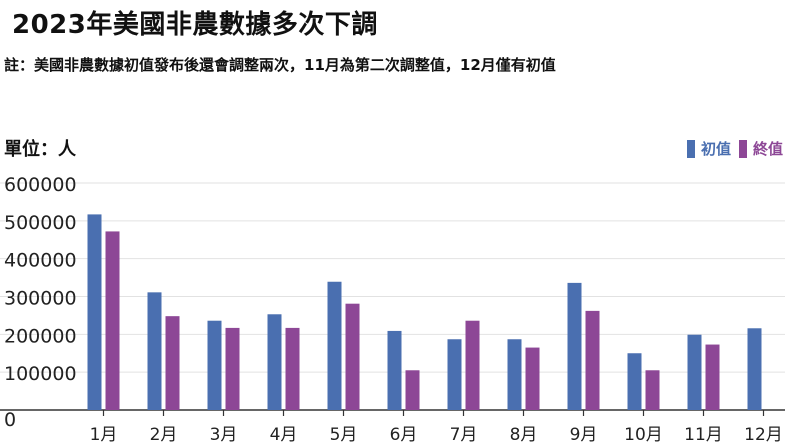 Image resolution: width=803 pixels, height=447 pixels. I want to click on legend-swatch-initial, so click(690, 148).